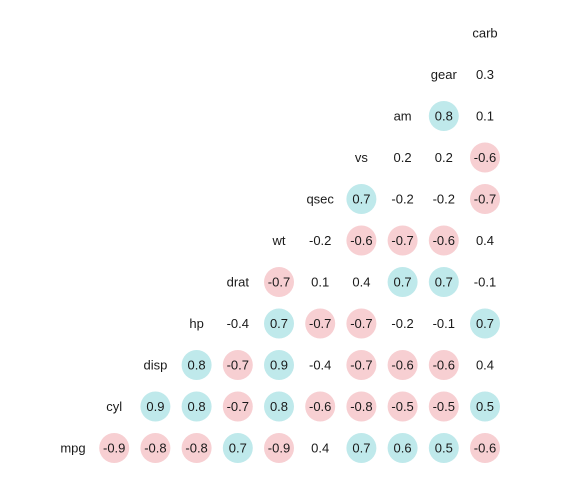  What do you see at coordinates (402, 323) in the screenshot?
I see `corr-value-hp-4: -0.2` at bounding box center [402, 323].